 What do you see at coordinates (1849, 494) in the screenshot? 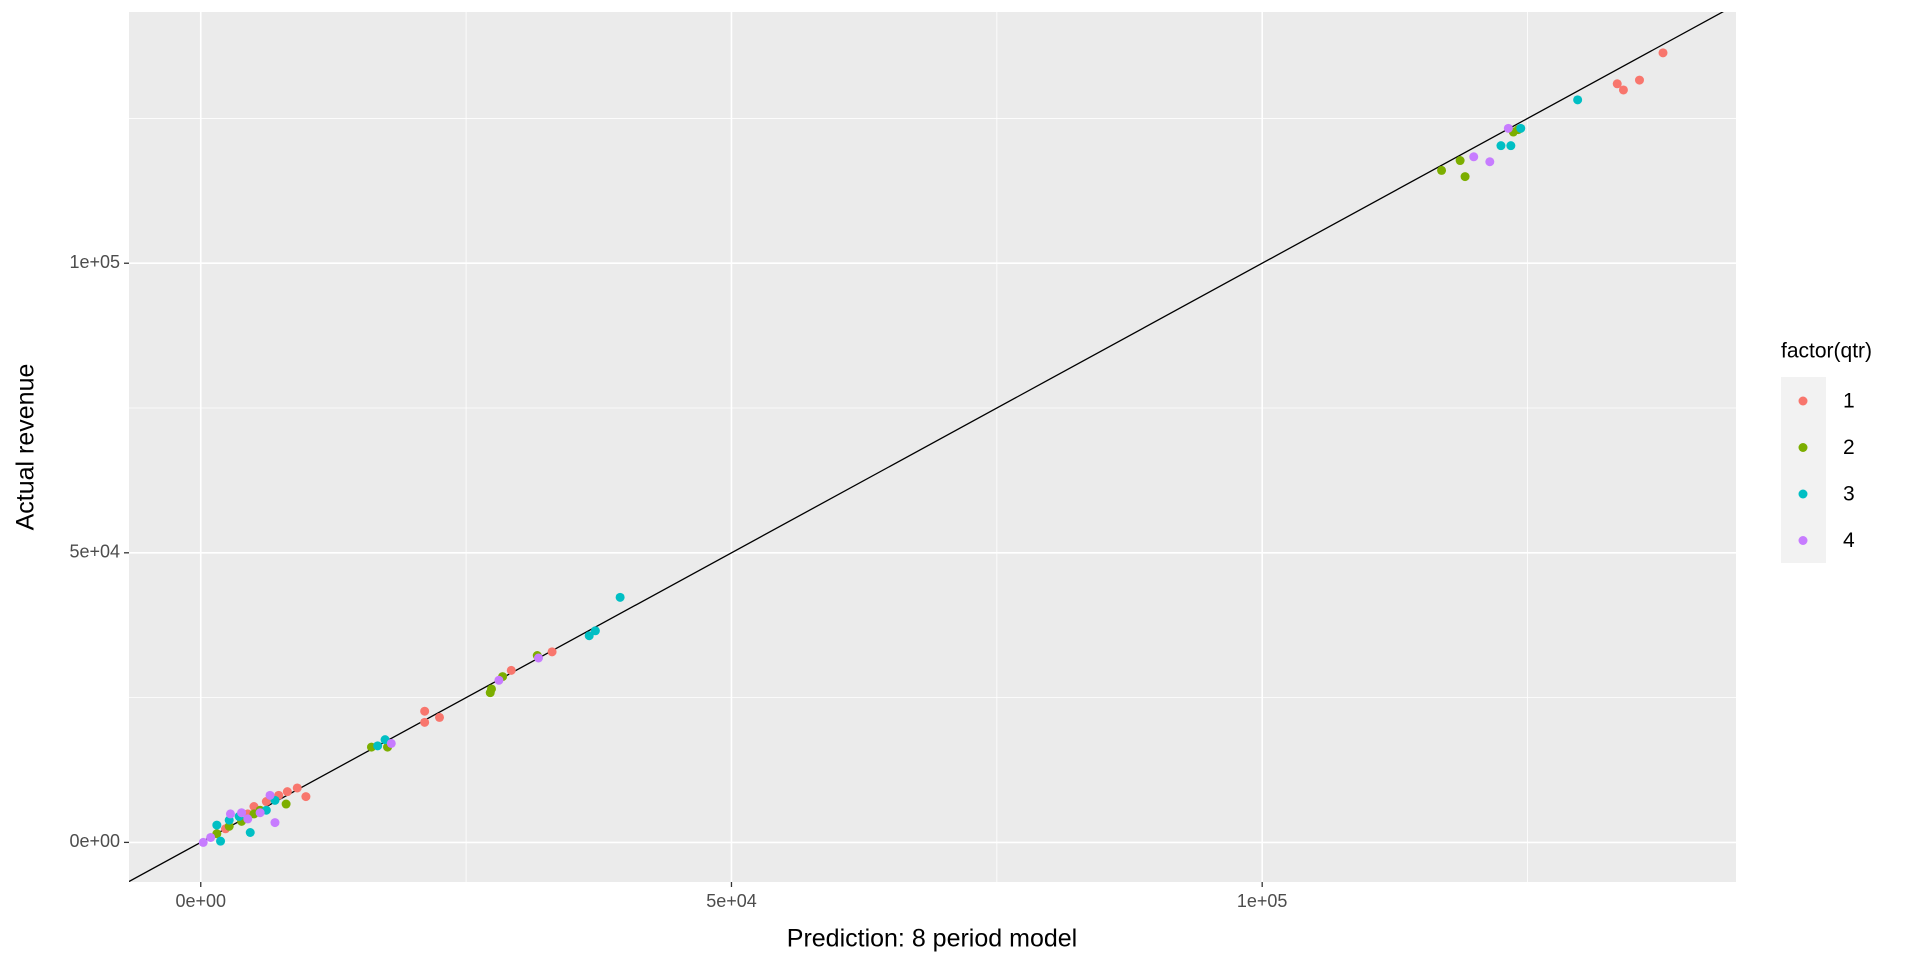
I see `legend-label: 3` at bounding box center [1849, 494].